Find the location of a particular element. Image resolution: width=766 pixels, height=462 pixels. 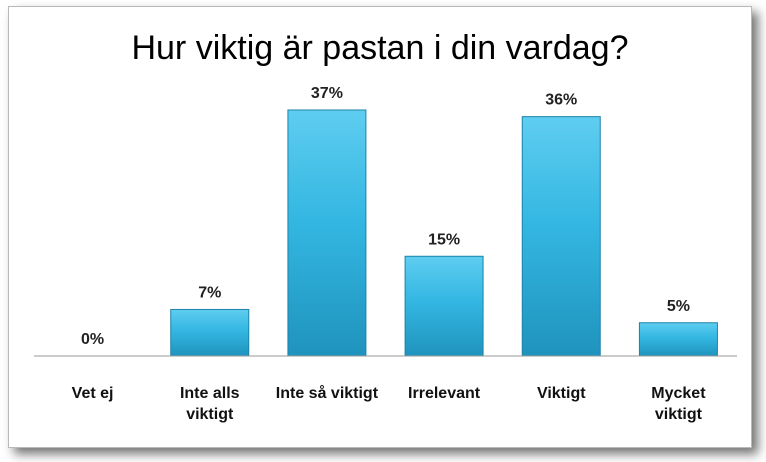

category-label-0: Vet ej is located at coordinates (93, 393).